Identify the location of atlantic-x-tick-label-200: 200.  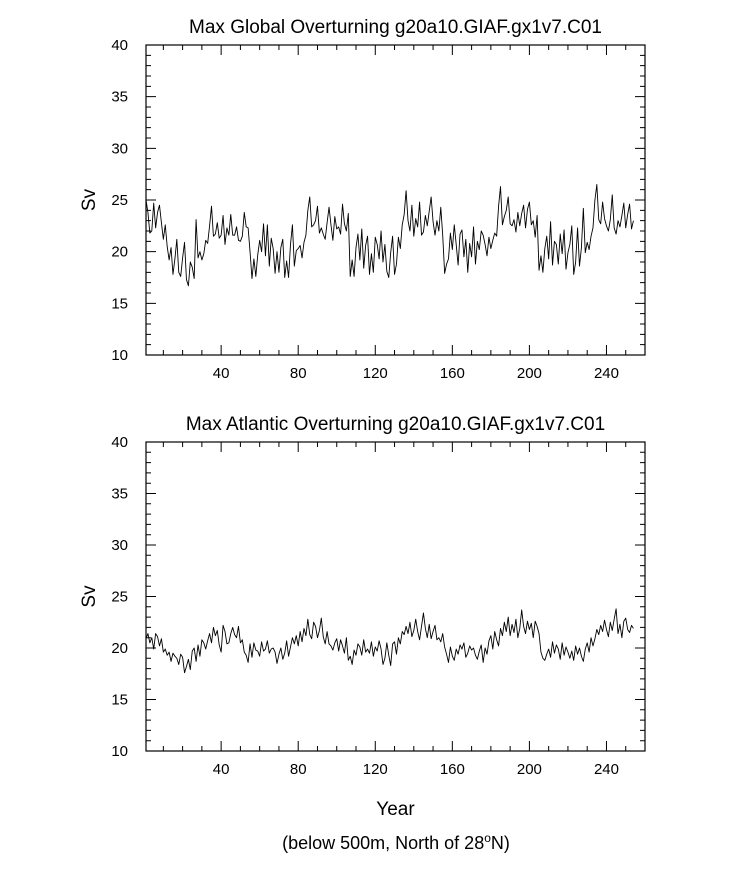
(529, 769).